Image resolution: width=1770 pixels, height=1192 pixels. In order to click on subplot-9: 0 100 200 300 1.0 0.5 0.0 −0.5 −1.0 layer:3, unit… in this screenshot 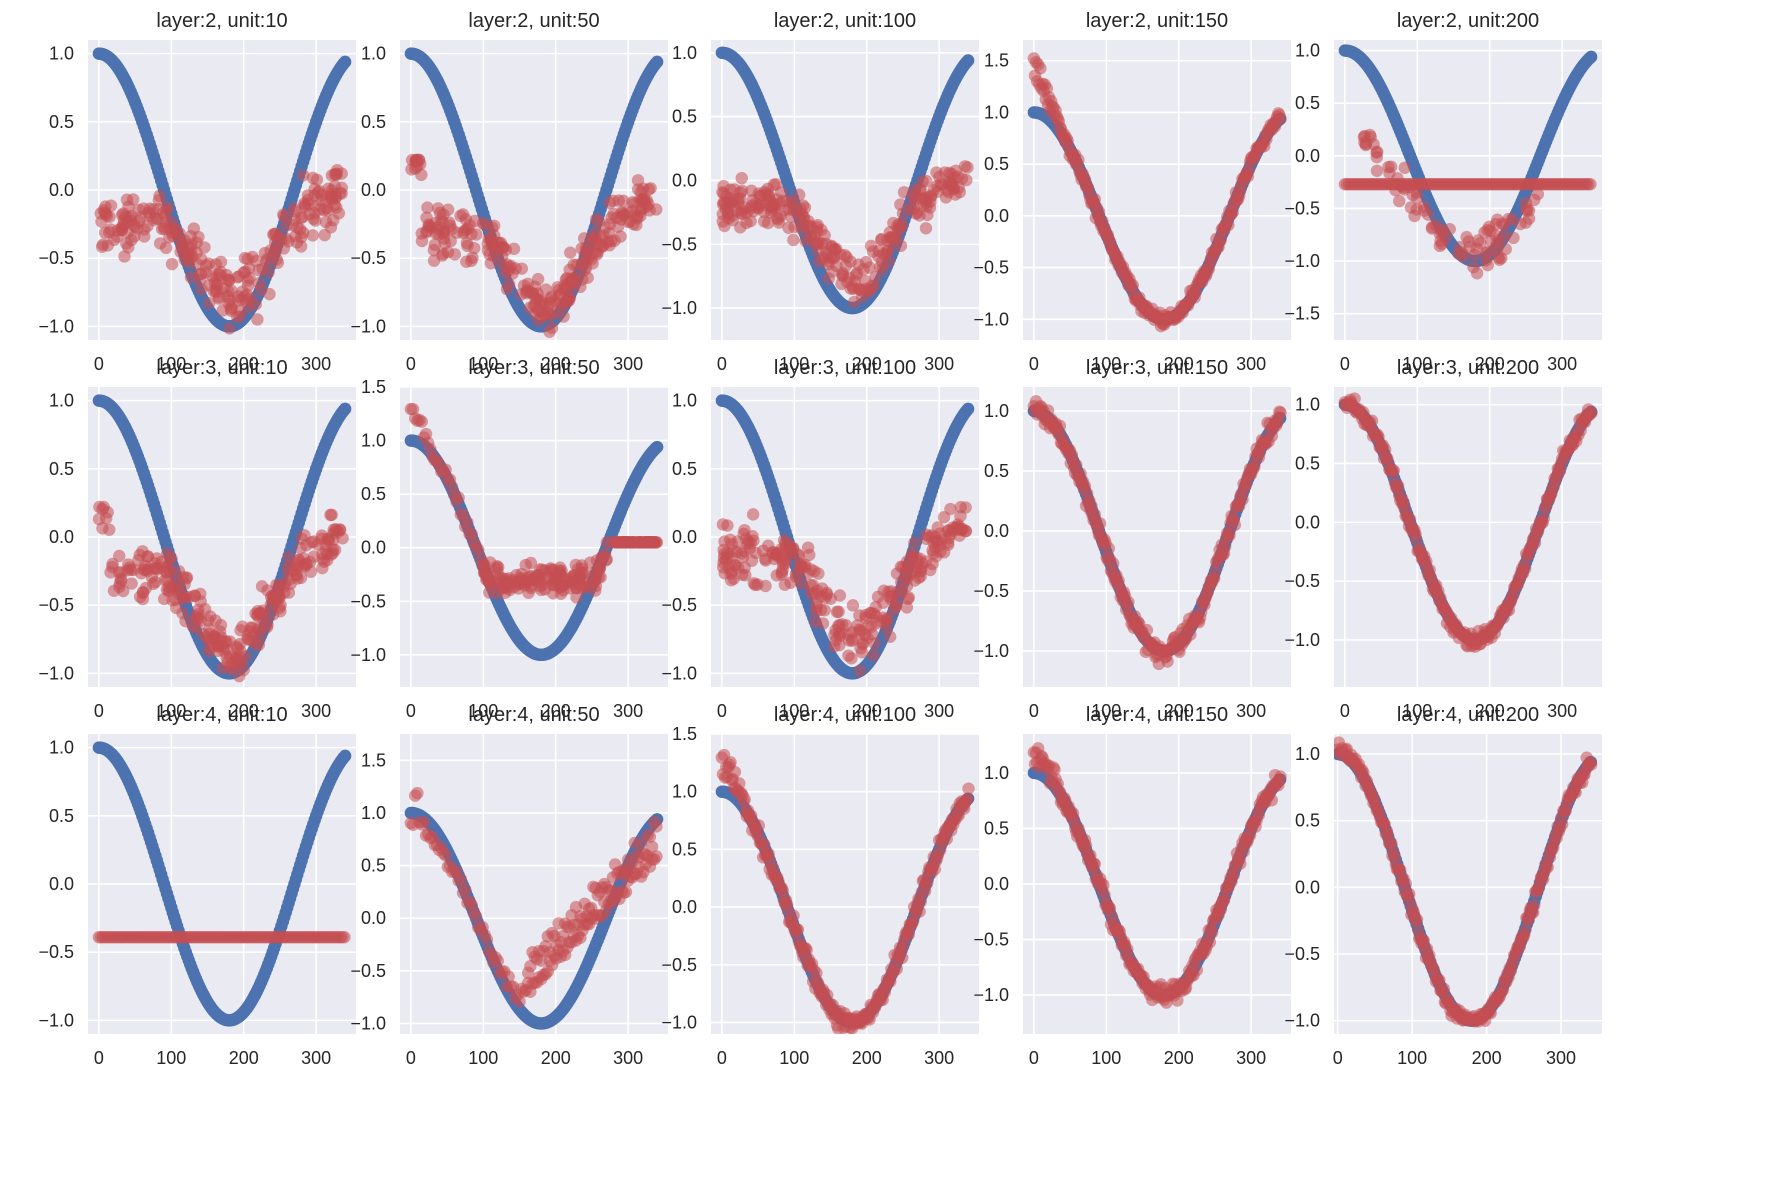, I will do `click(1113, 543)`.